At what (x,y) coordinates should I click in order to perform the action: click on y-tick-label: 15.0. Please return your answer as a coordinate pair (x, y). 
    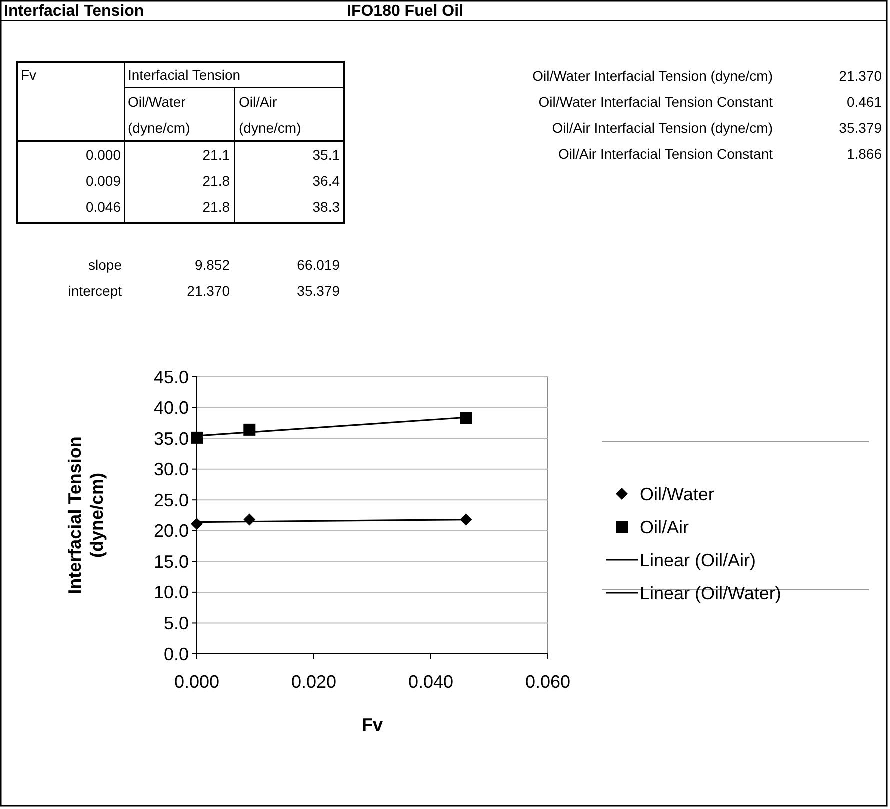
    Looking at the image, I should click on (171, 562).